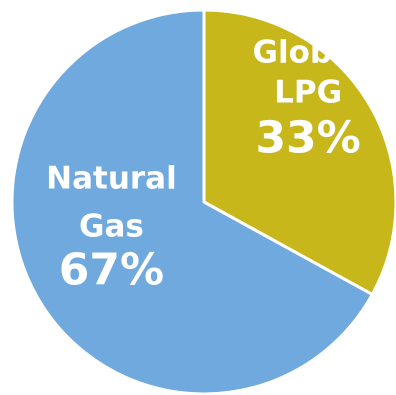 The height and width of the screenshot is (395, 396). What do you see at coordinates (307, 137) in the screenshot?
I see `pie-value-label-0: 33%` at bounding box center [307, 137].